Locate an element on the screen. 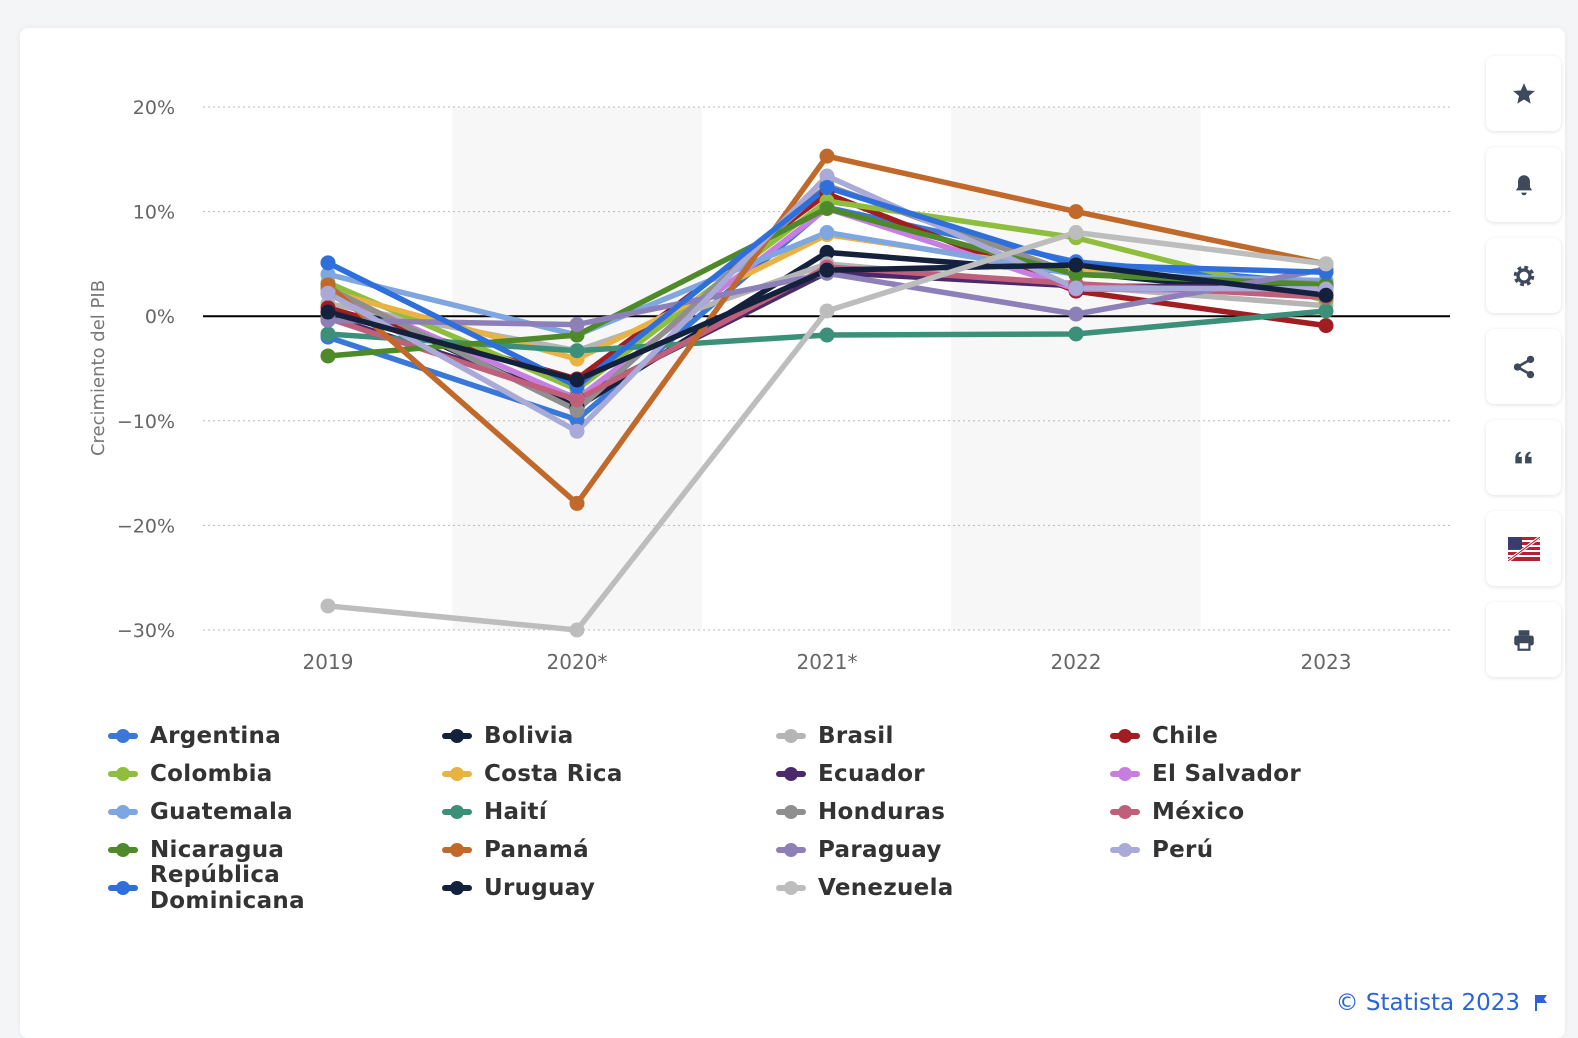 Image resolution: width=1578 pixels, height=1038 pixels. legend-label: Panamá is located at coordinates (536, 850).